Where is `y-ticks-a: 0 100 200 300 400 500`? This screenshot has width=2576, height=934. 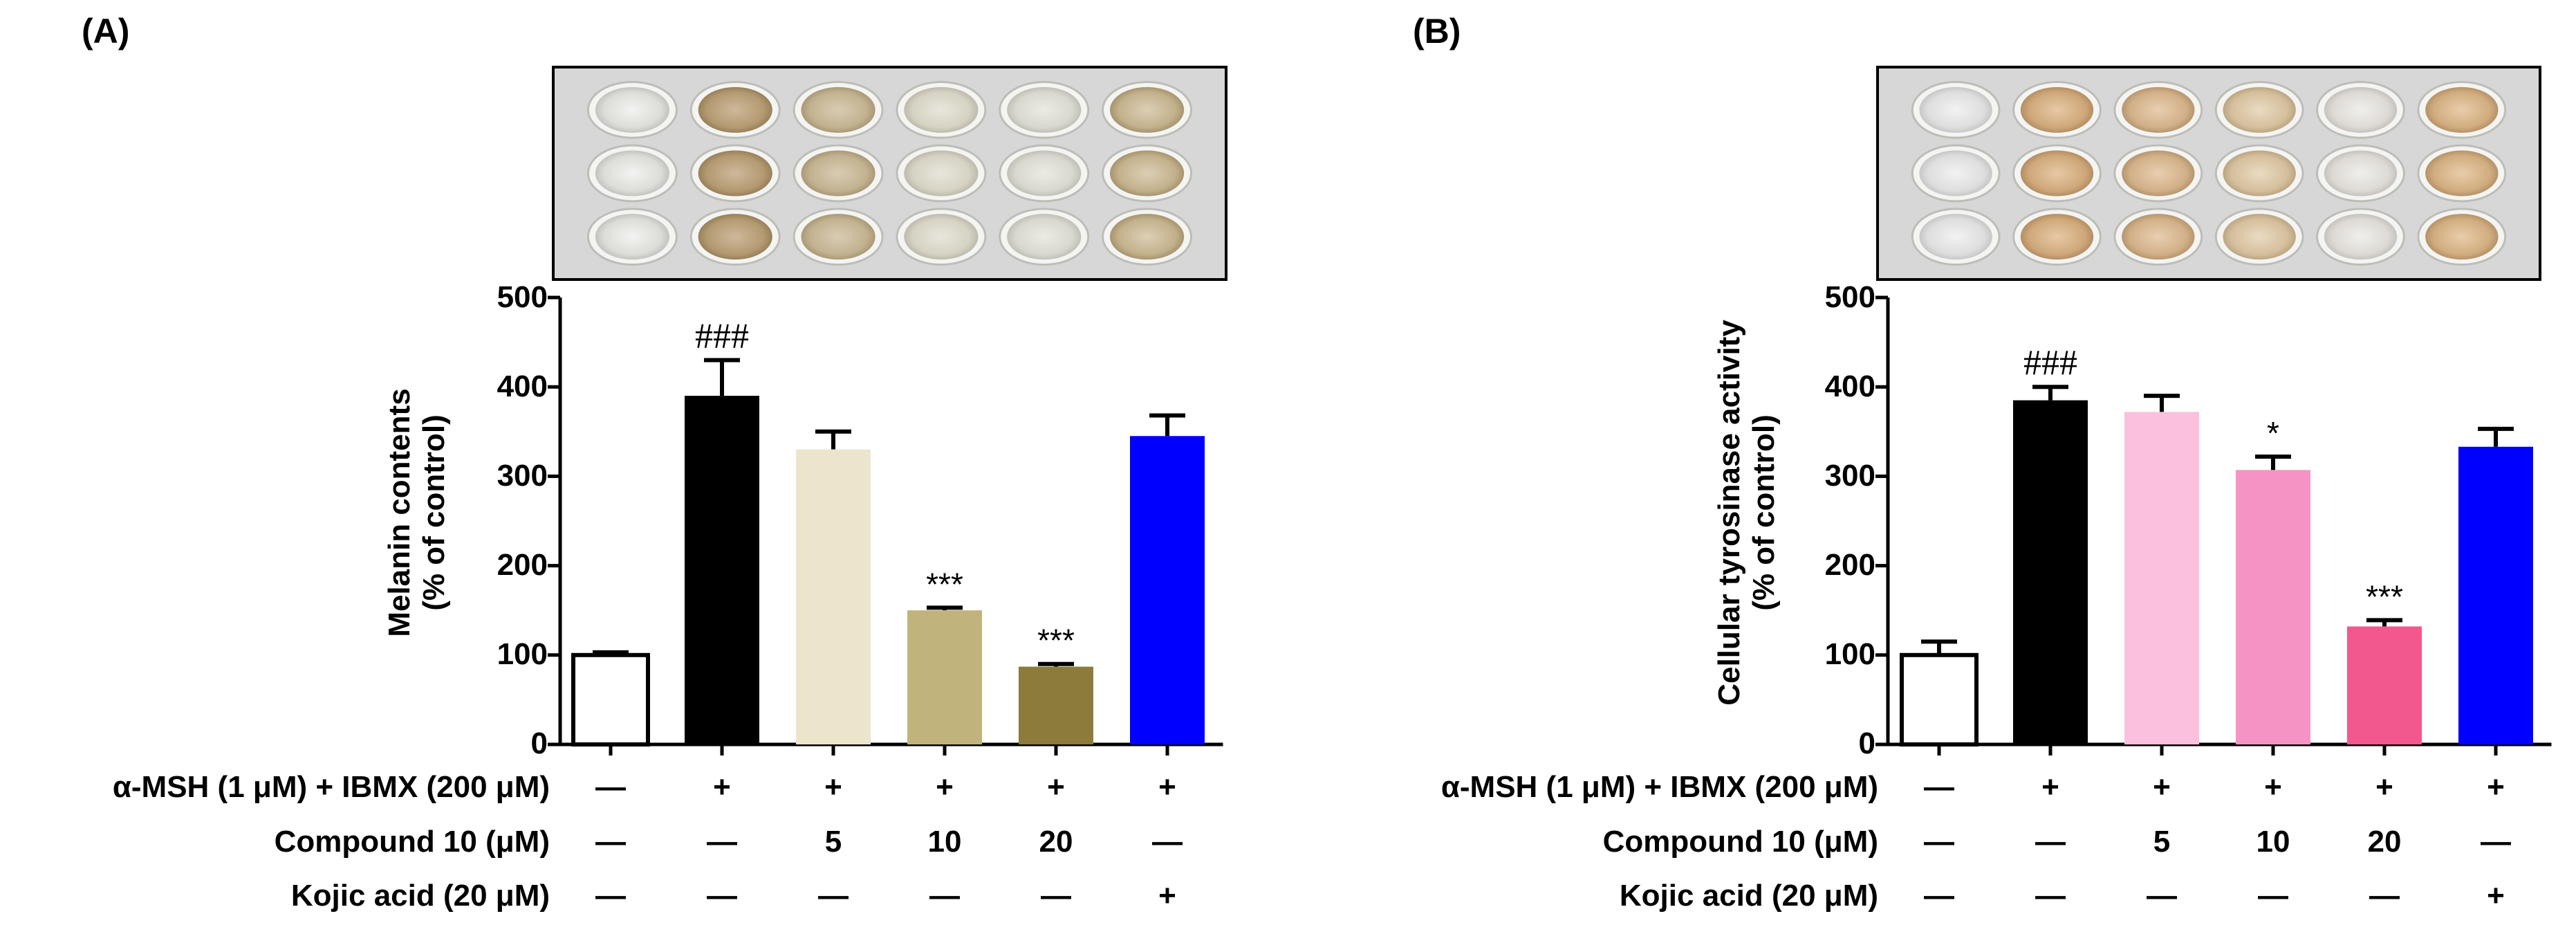
y-ticks-a: 0 100 200 300 400 500 is located at coordinates (523, 520).